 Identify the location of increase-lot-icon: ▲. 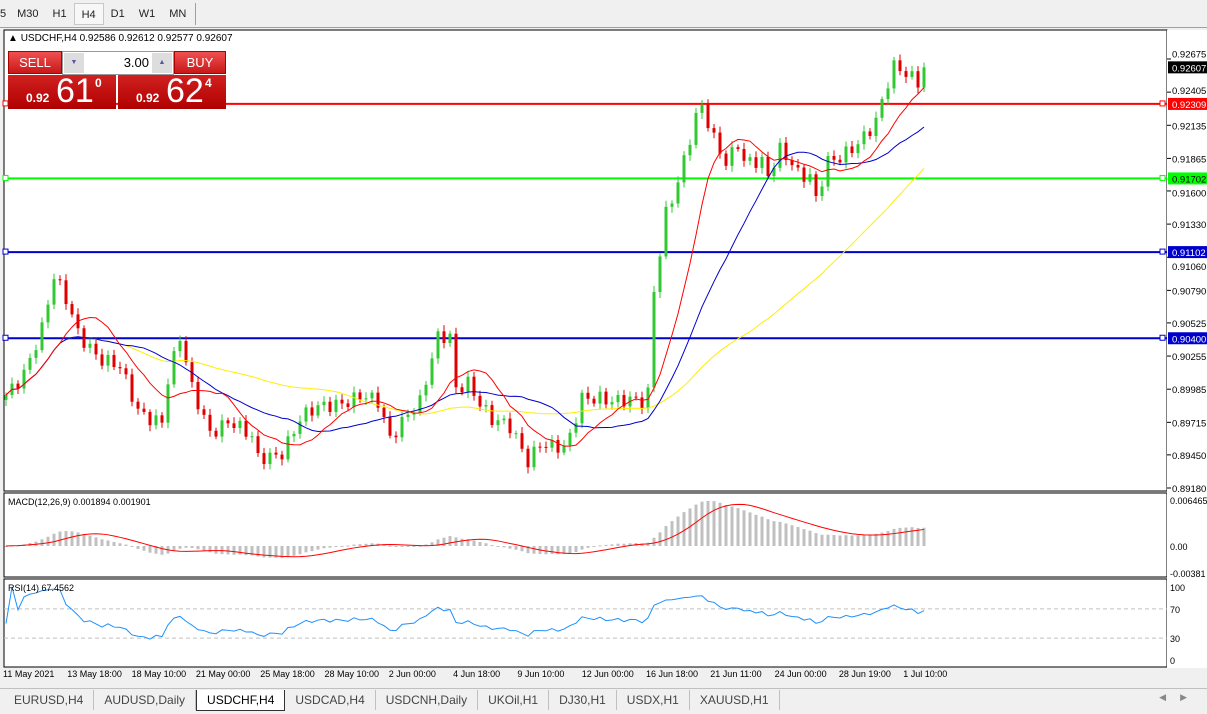
(162, 63).